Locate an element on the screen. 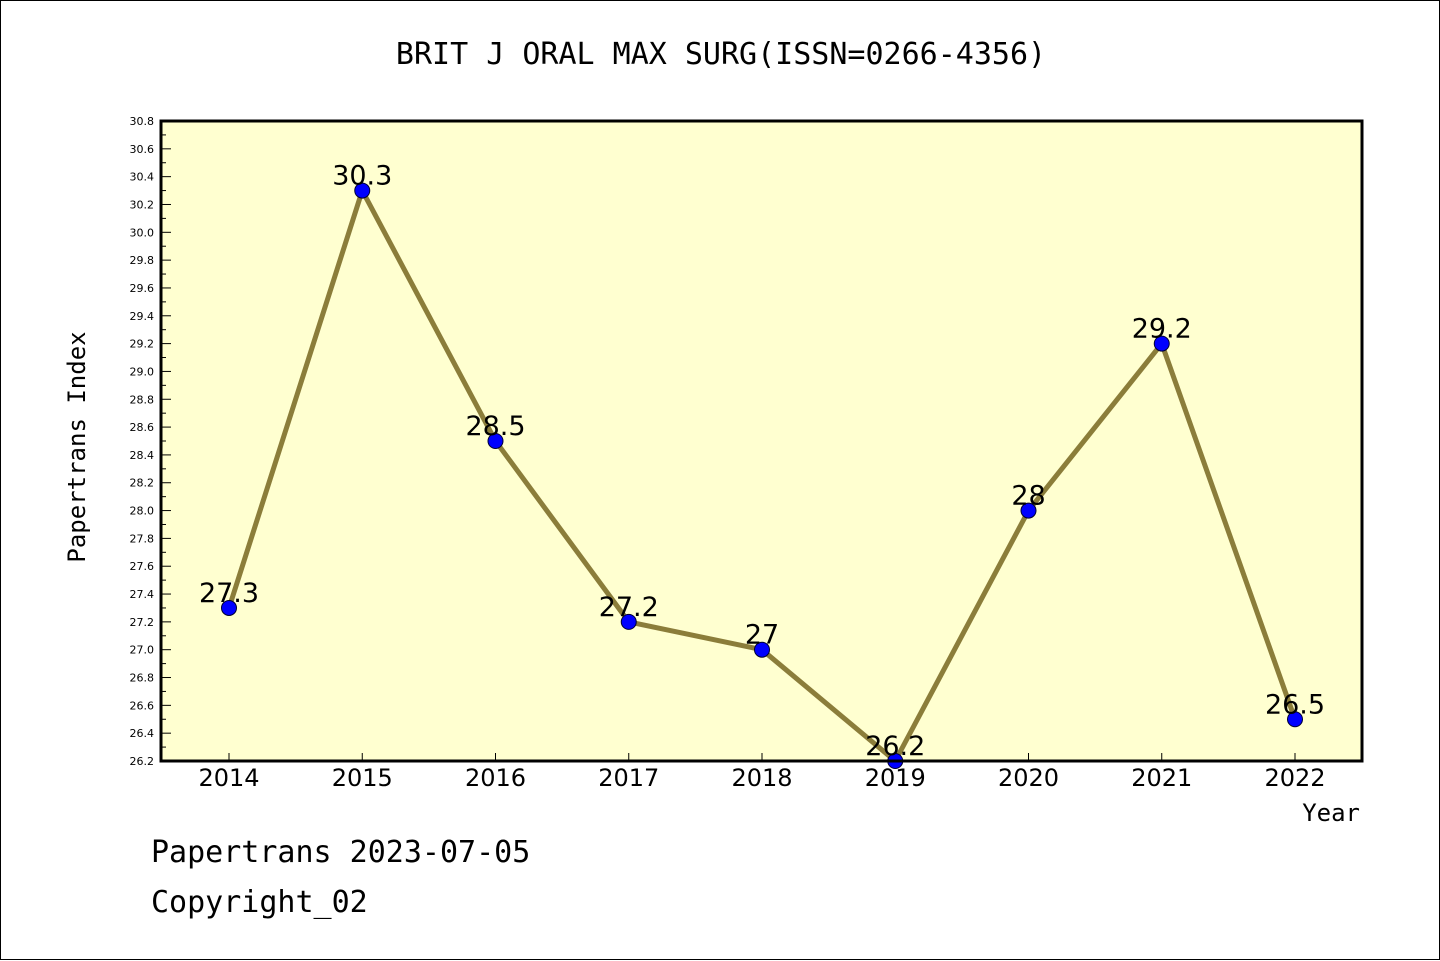  y-tick-label: 30.6 is located at coordinates (142, 149).